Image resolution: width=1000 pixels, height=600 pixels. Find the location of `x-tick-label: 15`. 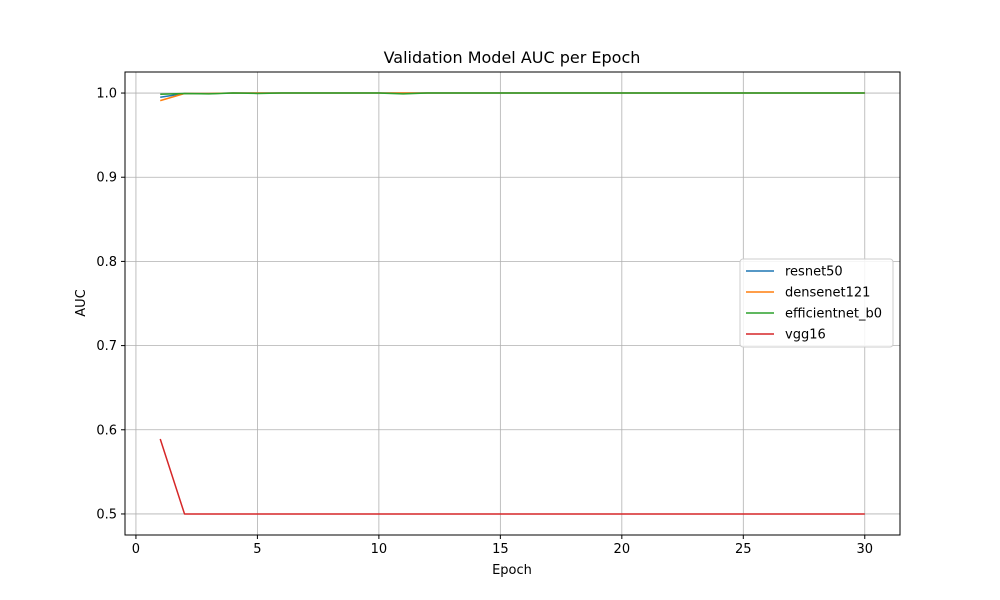

x-tick-label: 15 is located at coordinates (500, 549).